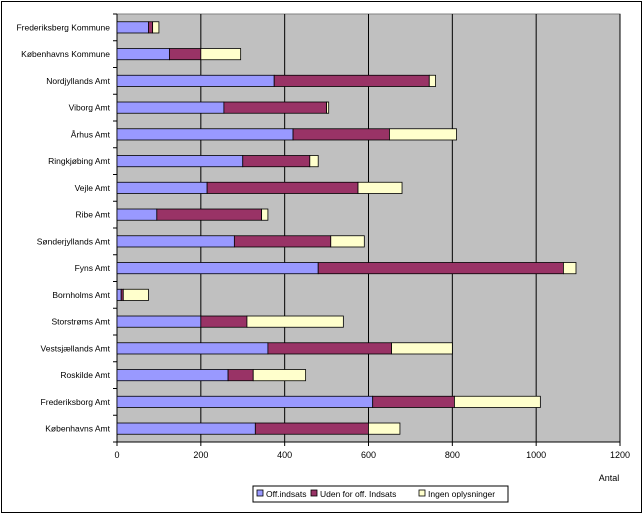 This screenshot has width=644, height=515. Describe the element at coordinates (620, 455) in the screenshot. I see `tick-label-x-6: 1200` at that location.